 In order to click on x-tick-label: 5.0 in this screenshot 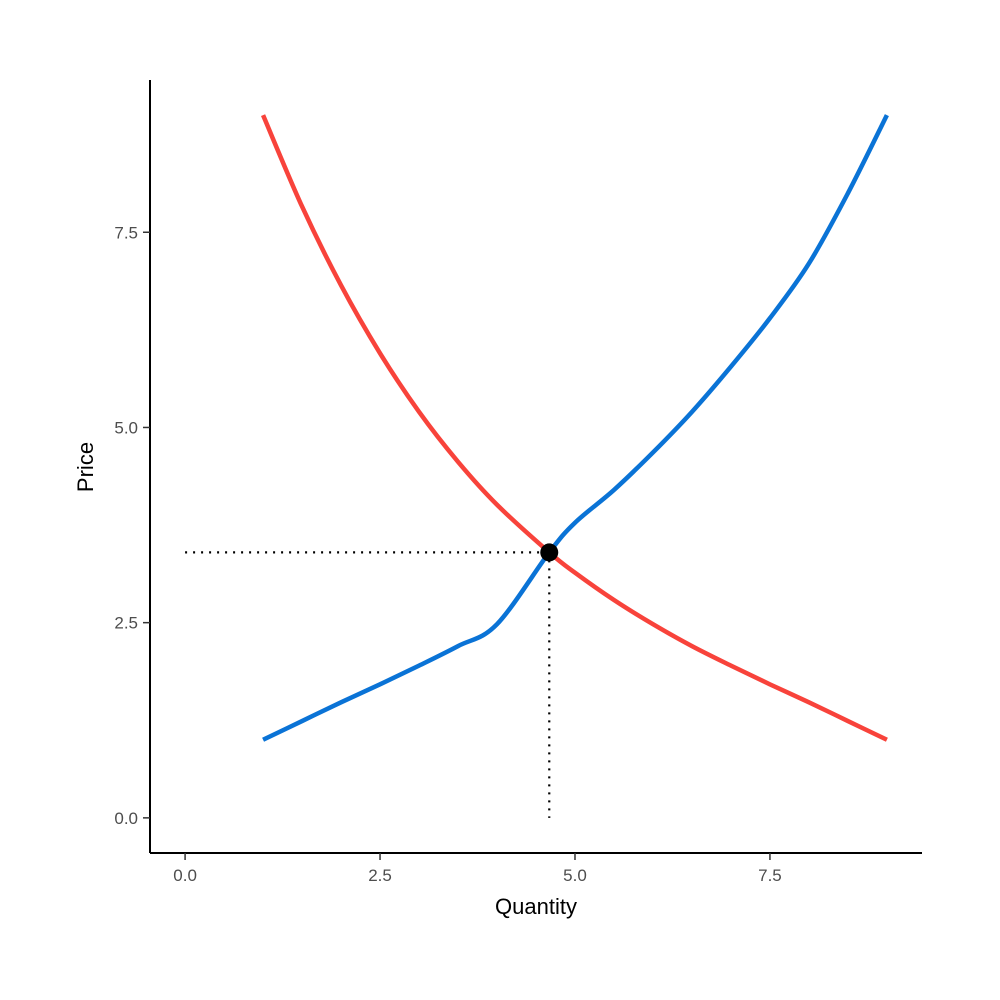, I will do `click(575, 875)`.